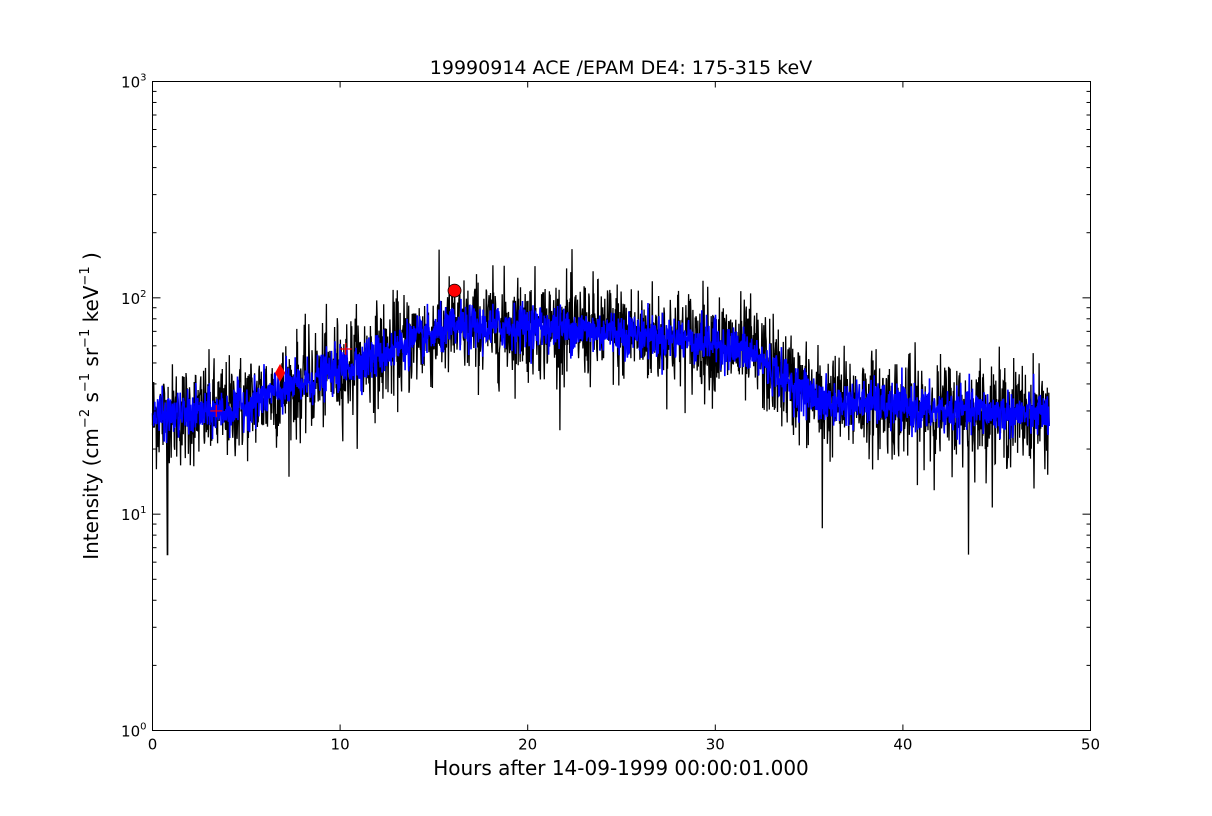 The image size is (1212, 816). What do you see at coordinates (133, 298) in the screenshot?
I see `y-tick-label: 10²` at bounding box center [133, 298].